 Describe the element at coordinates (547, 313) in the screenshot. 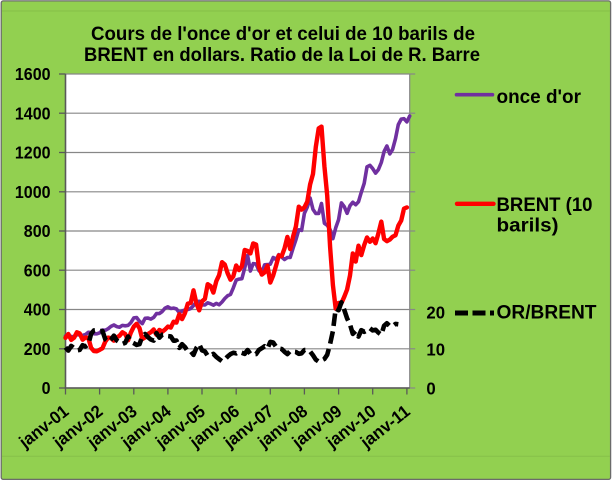

I see `svg-text: OR/BRENT` at that location.